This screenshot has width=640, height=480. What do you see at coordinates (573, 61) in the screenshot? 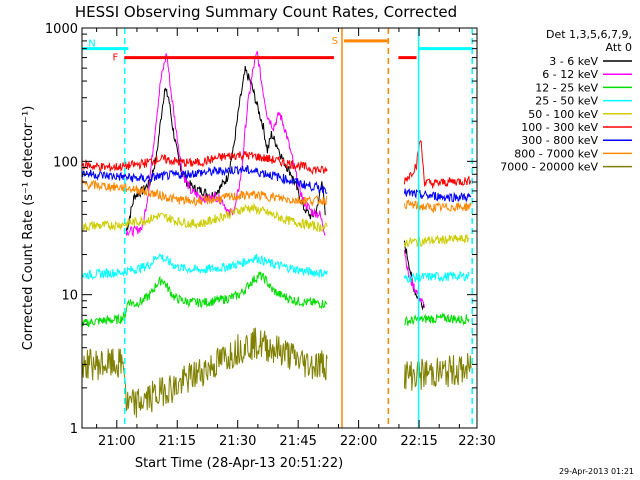
I see `legend-label-3-6-kev: 3 - 6 keV` at bounding box center [573, 61].